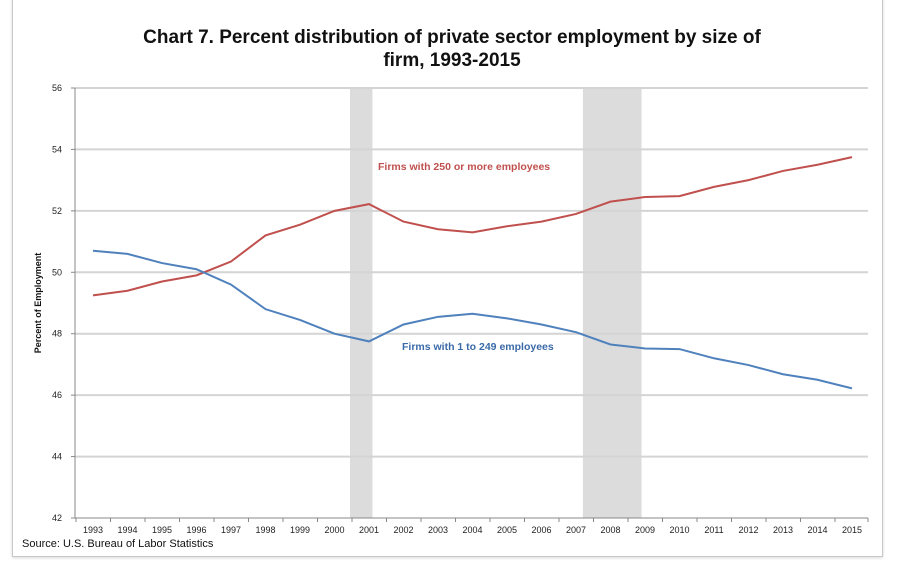 The width and height of the screenshot is (904, 579). What do you see at coordinates (57, 395) in the screenshot?
I see `y-tick-label: 46` at bounding box center [57, 395].